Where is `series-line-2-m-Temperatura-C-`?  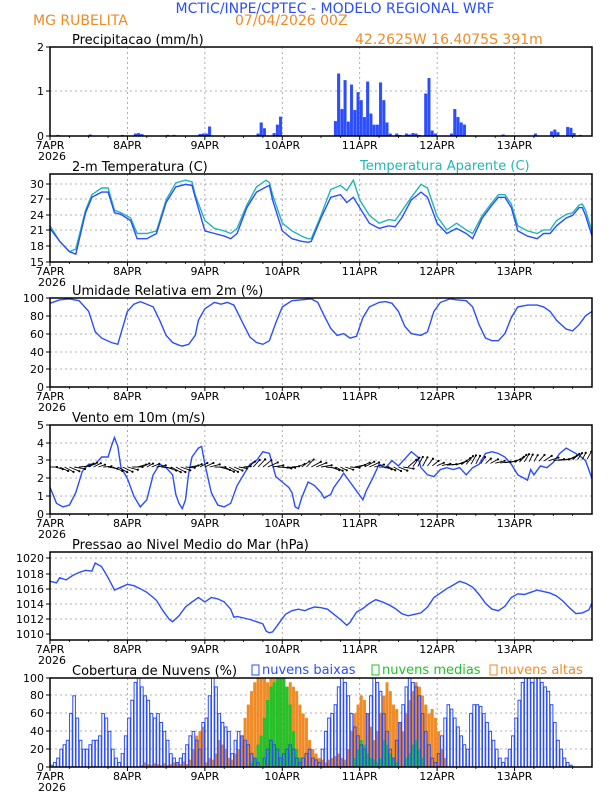
series-line-2-m-Temperatura-C- is located at coordinates (321, 219).